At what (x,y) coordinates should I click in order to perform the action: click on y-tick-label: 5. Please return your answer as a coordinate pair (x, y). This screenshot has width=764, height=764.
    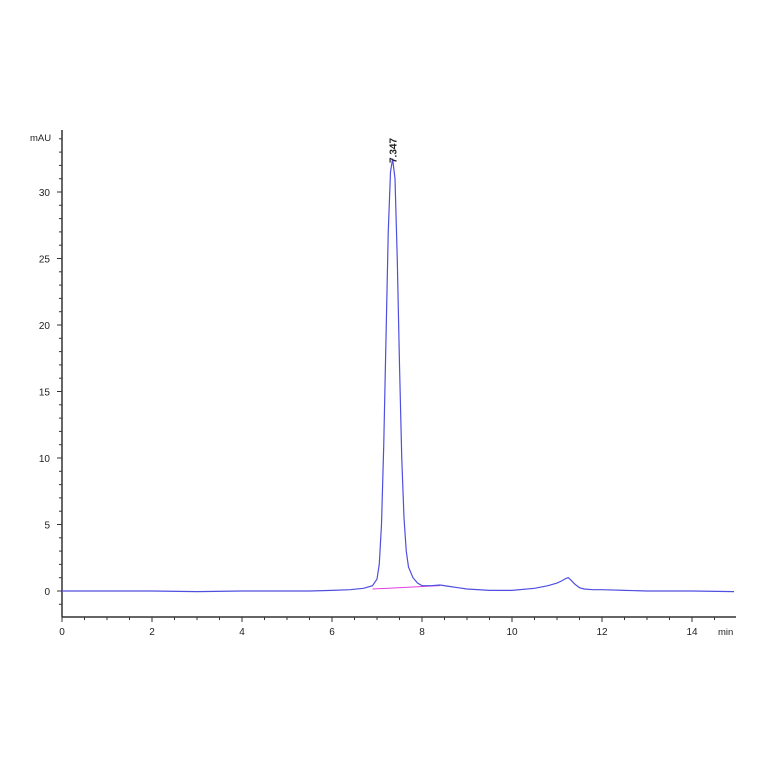
    Looking at the image, I should click on (47, 526).